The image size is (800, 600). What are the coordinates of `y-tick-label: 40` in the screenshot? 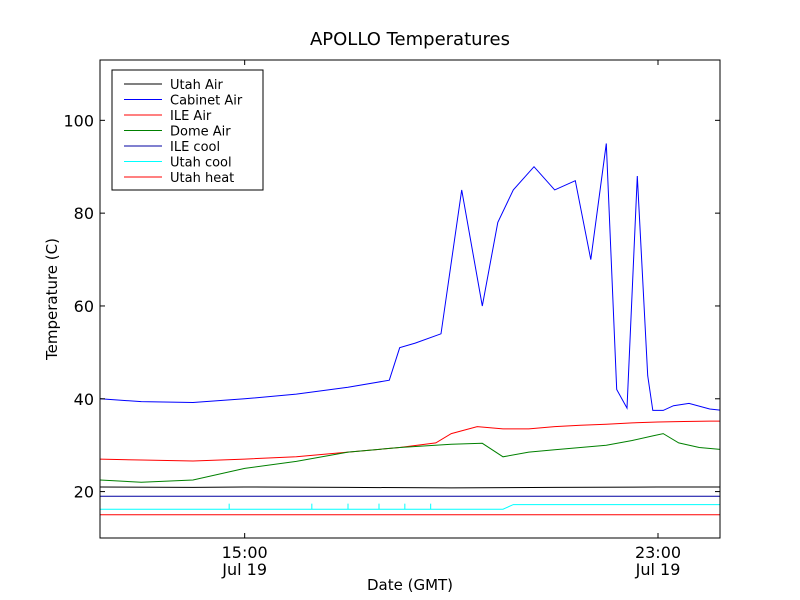 It's located at (84, 399).